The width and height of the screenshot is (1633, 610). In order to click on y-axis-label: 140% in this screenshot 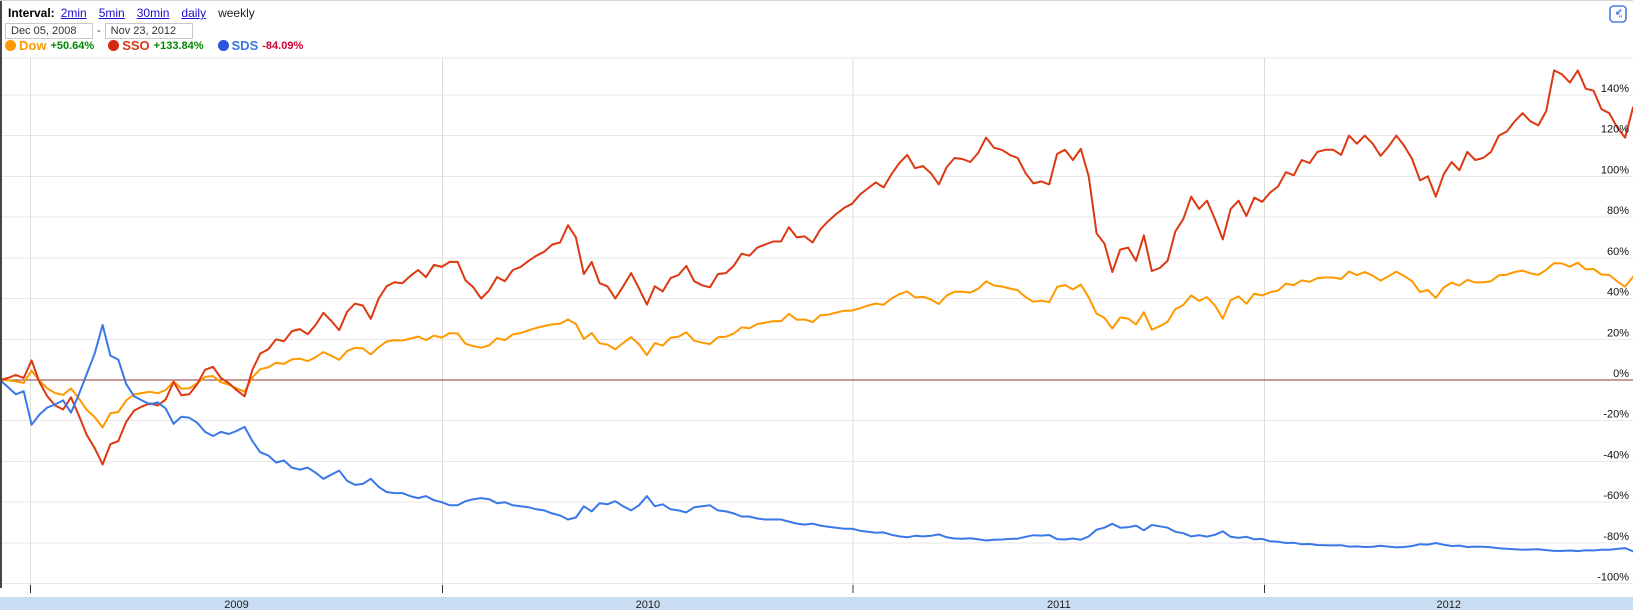, I will do `click(1615, 89)`.